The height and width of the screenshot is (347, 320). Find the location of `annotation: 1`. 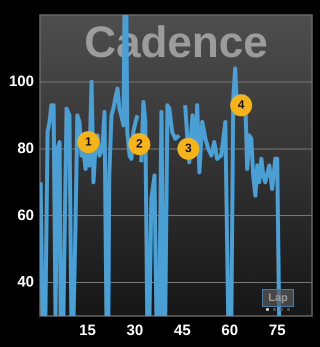

annotation: 1 is located at coordinates (88, 141).